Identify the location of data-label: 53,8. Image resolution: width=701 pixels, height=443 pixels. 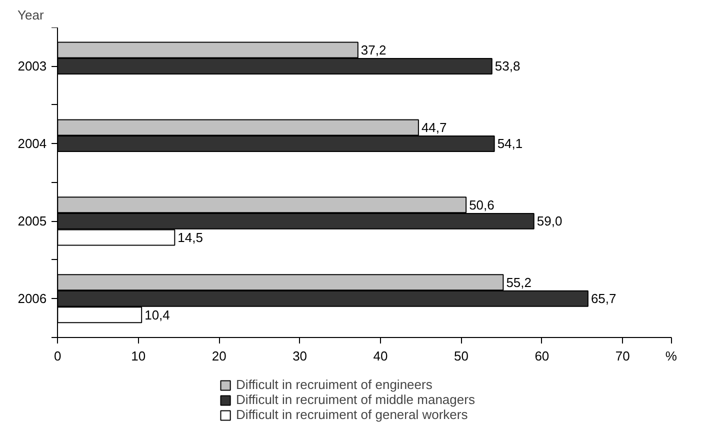
(507, 66).